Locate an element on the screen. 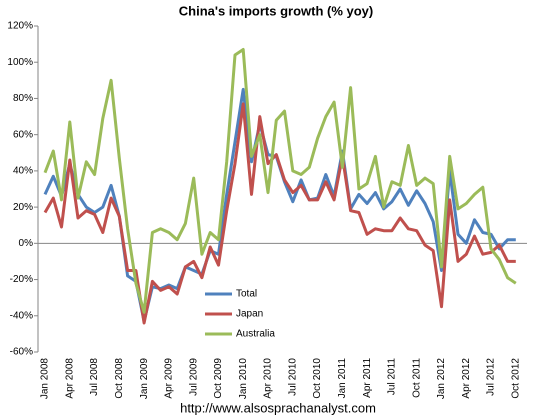 This screenshot has height=419, width=552. y-tick-label: 80% is located at coordinates (23, 98).